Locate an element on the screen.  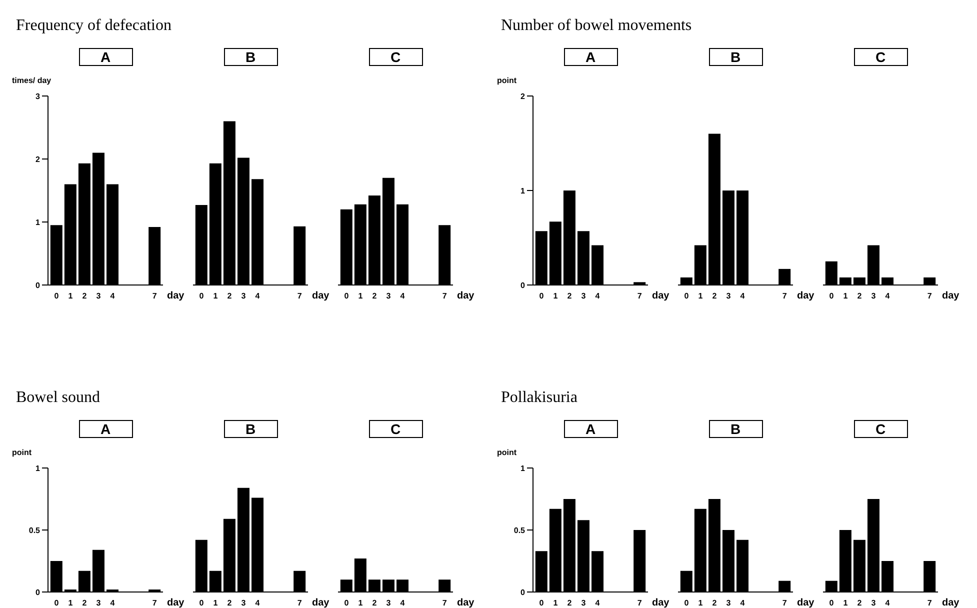
chart-title: Frequency of defecation is located at coordinates (94, 25).